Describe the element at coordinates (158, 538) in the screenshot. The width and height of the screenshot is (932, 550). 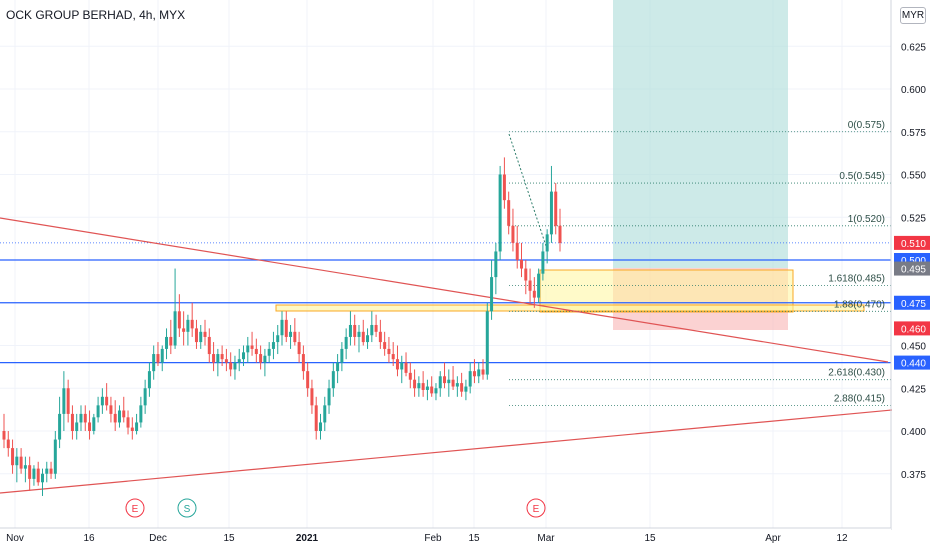
I see `x-tick-label: Dec` at that location.